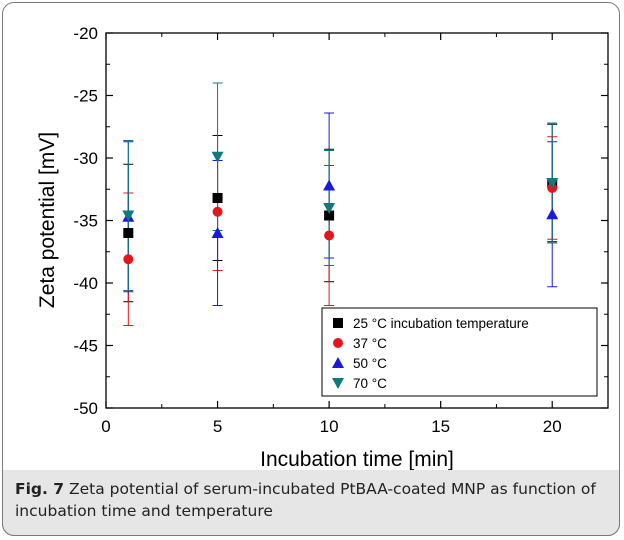 The width and height of the screenshot is (624, 540). Describe the element at coordinates (40, 489) in the screenshot. I see `caption-figure-label: Fig. 7` at that location.